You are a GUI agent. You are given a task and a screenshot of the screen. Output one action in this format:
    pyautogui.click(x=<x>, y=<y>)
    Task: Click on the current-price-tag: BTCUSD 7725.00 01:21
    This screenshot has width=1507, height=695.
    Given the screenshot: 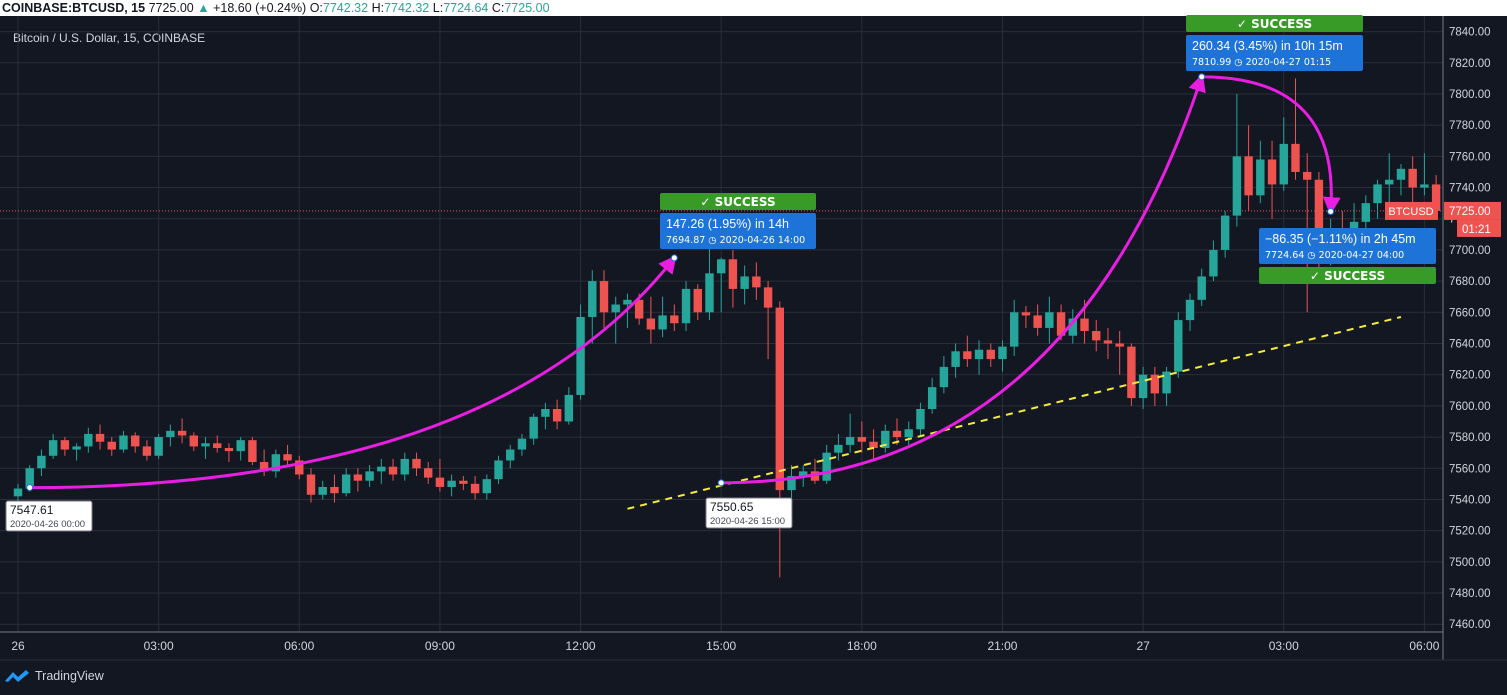 What is the action you would take?
    pyautogui.click(x=1443, y=219)
    